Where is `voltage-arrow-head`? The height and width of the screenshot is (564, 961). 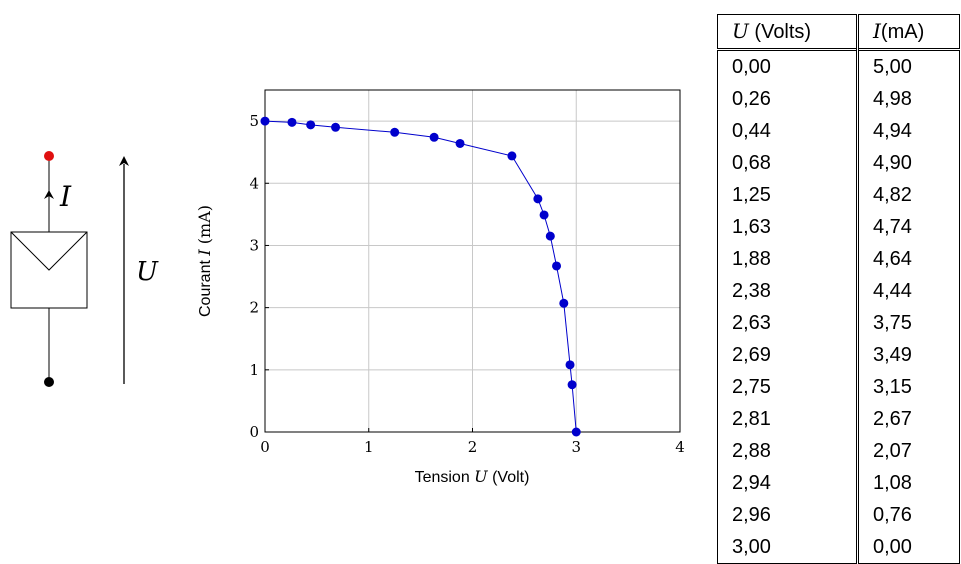 voltage-arrow-head is located at coordinates (124, 161).